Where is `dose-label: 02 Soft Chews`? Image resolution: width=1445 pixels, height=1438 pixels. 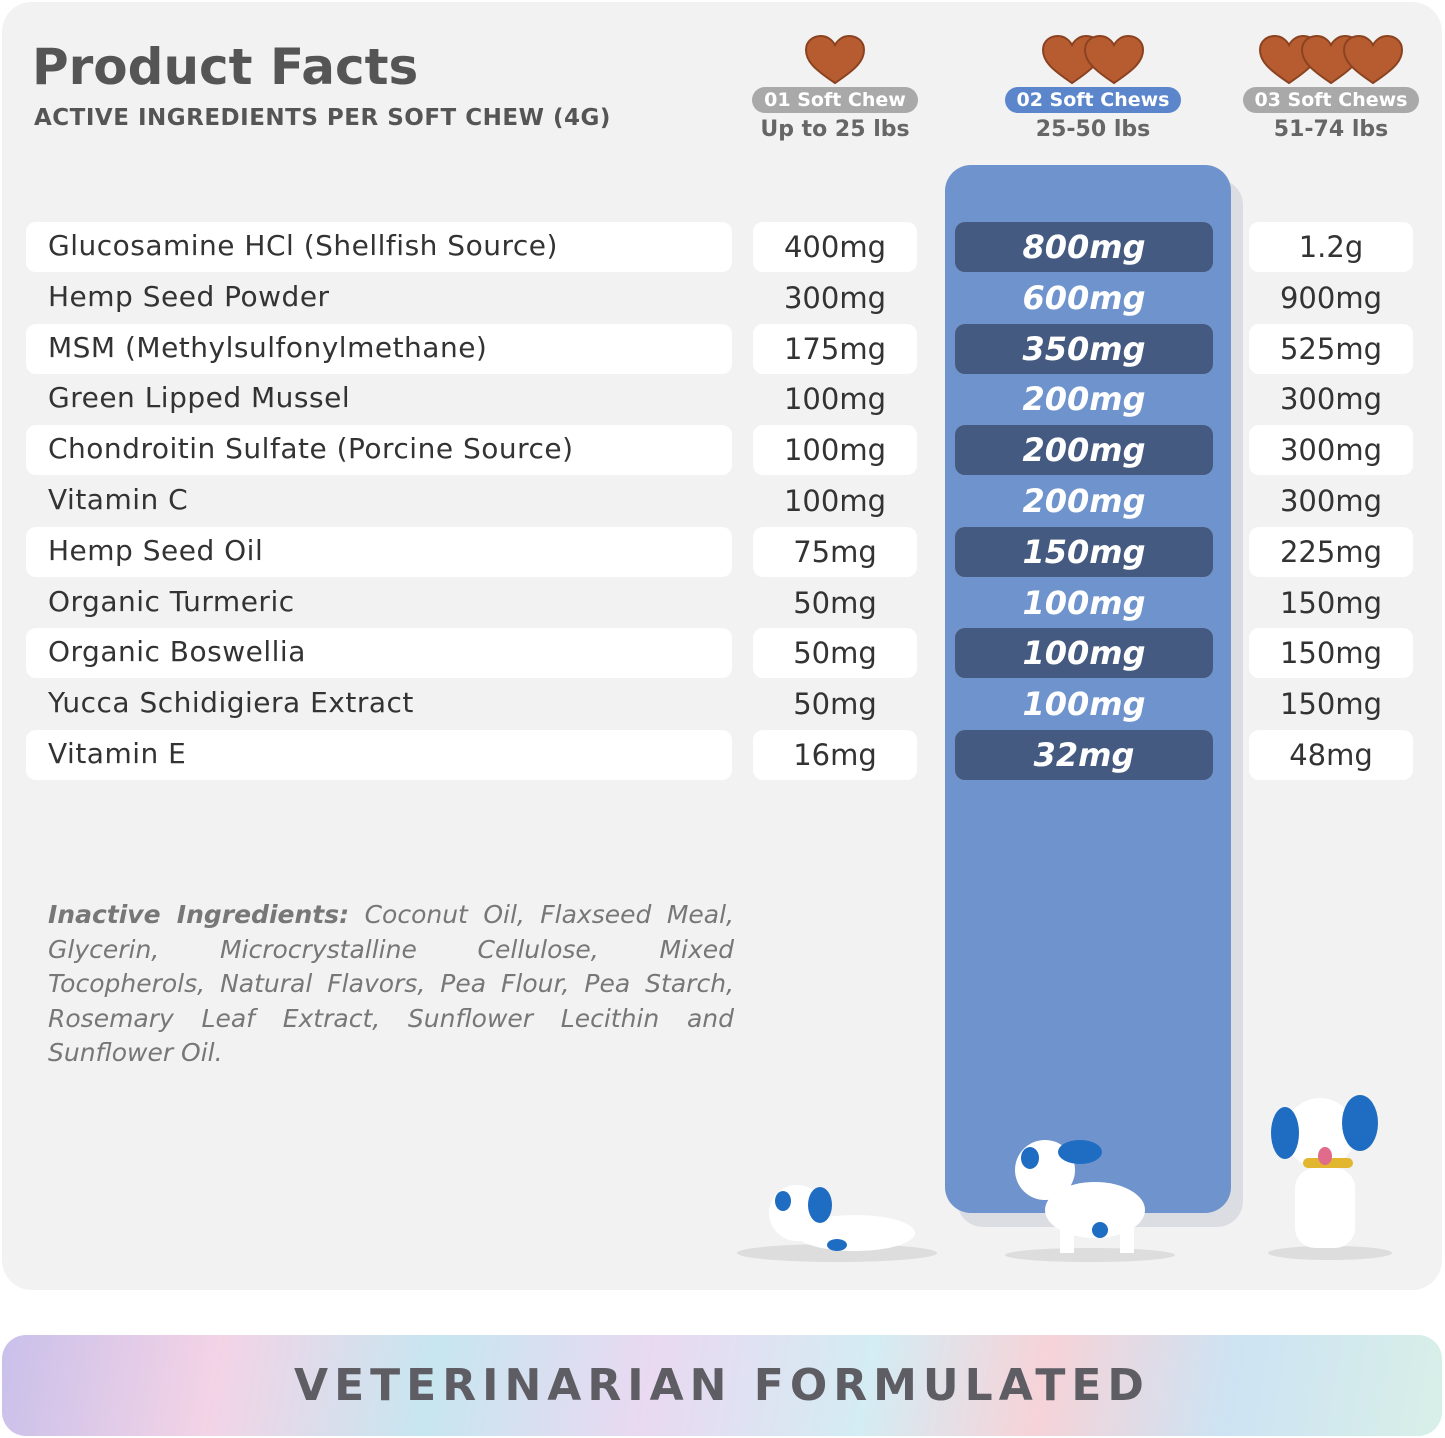 dose-label: 02 Soft Chews is located at coordinates (1093, 100).